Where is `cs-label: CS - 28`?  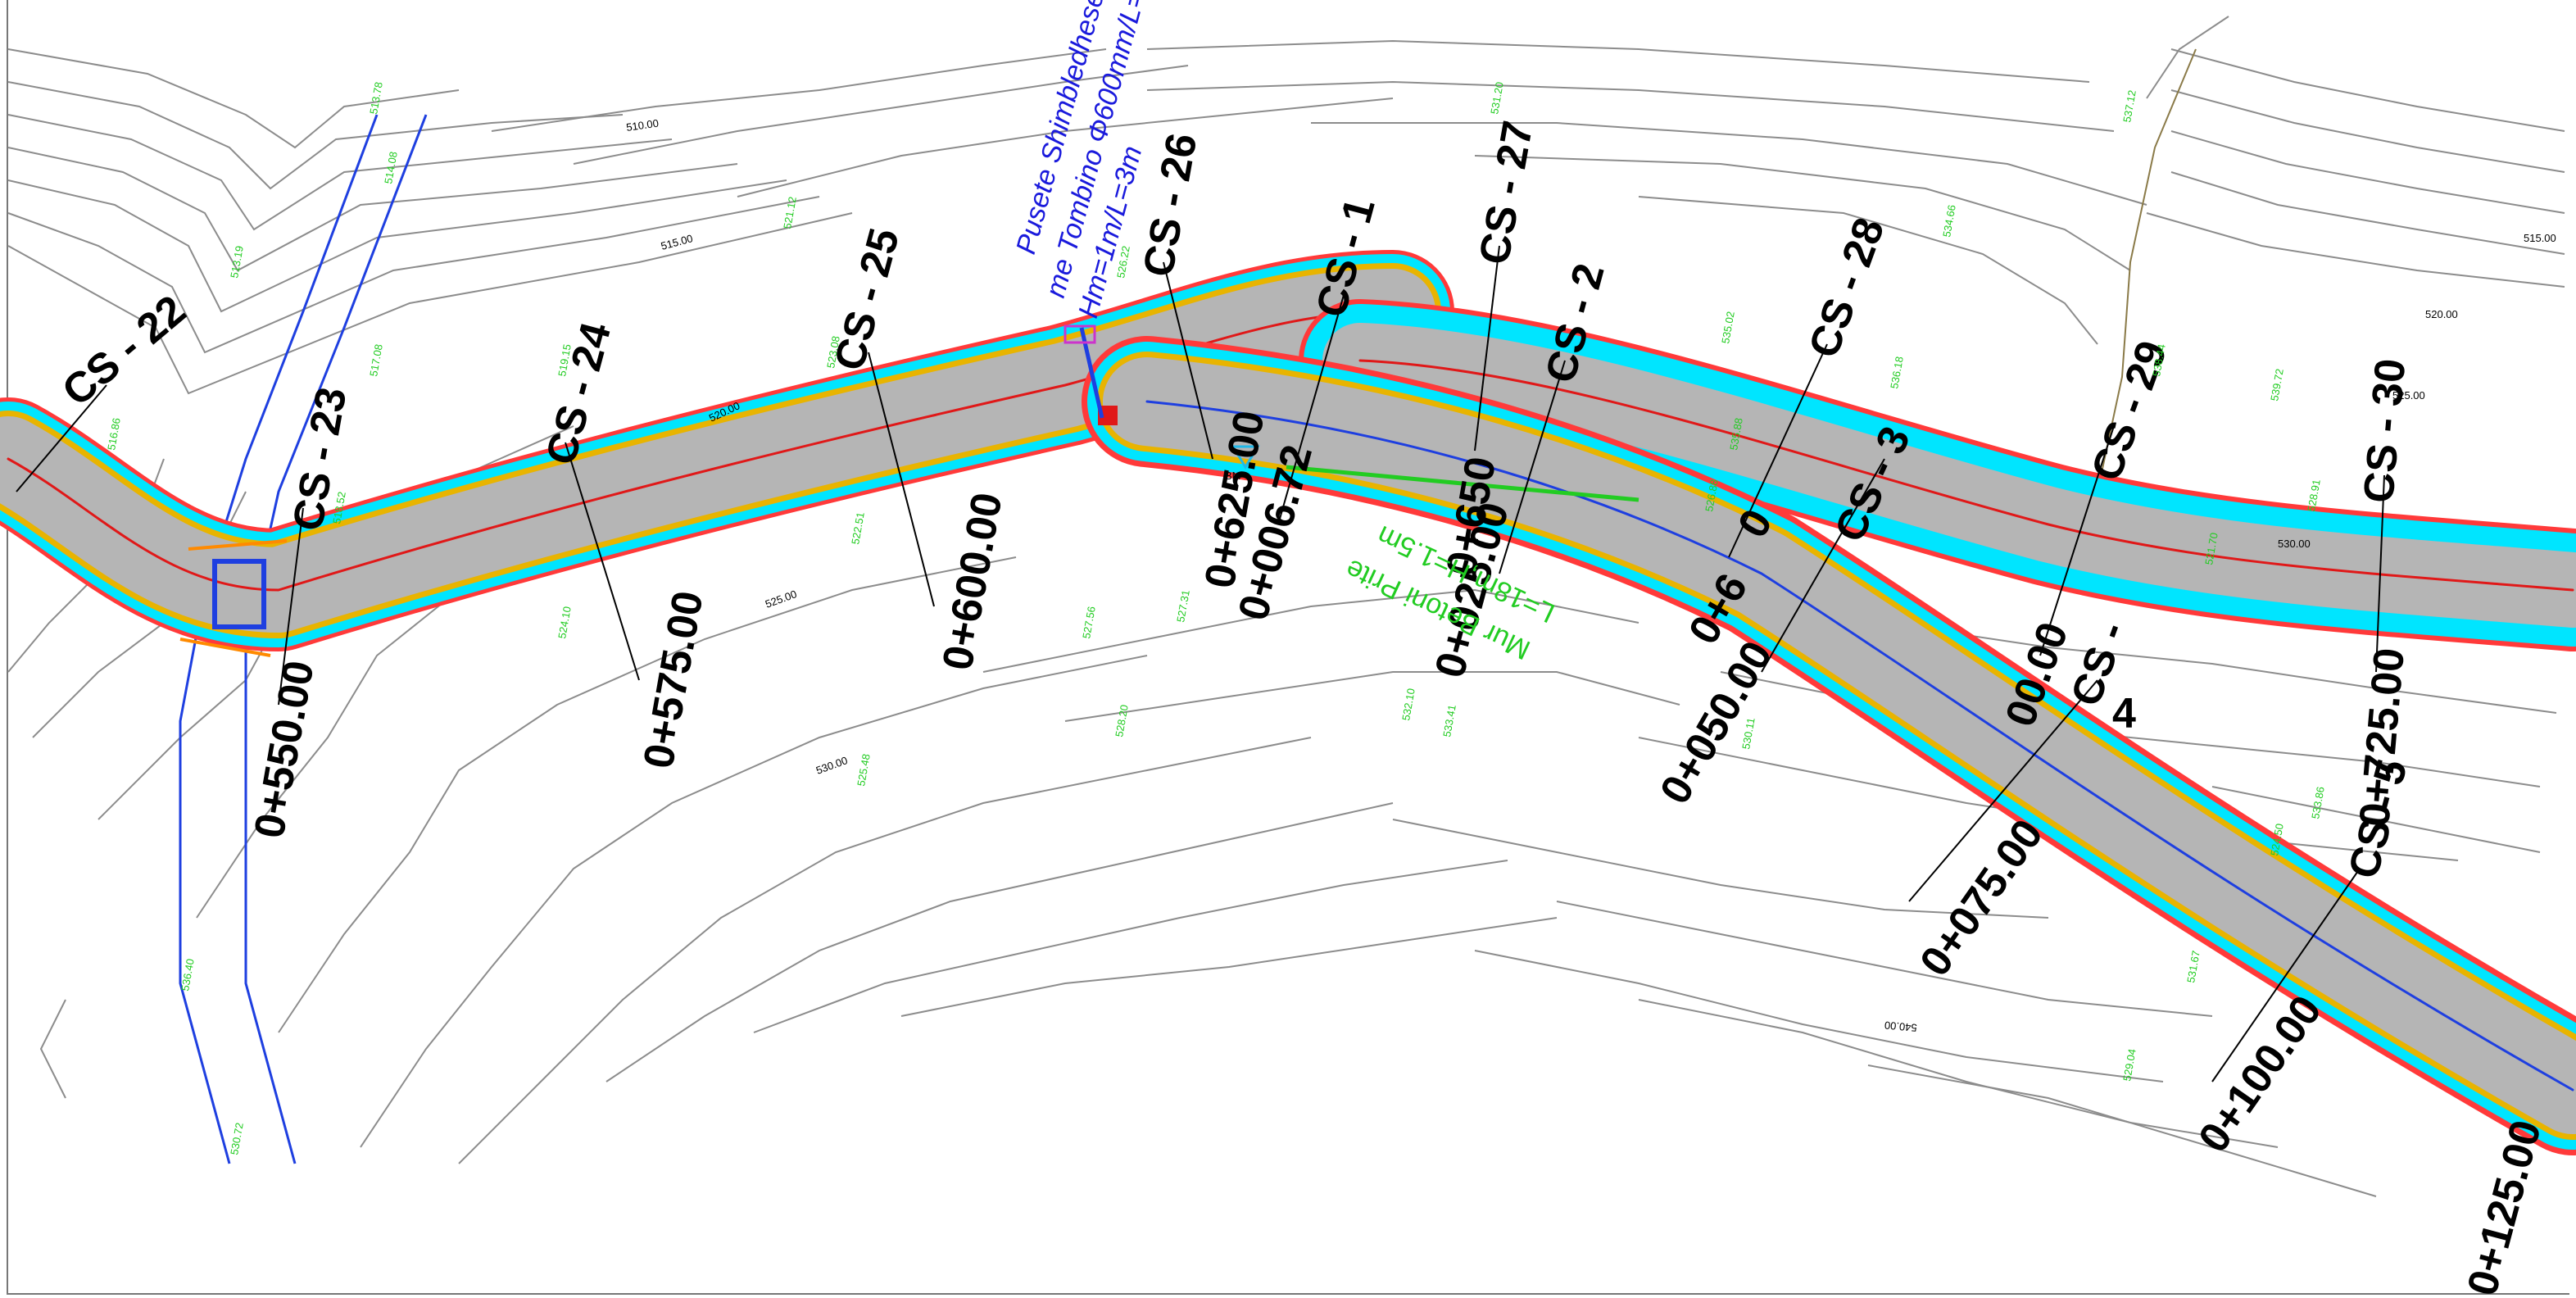
cs-label: CS - 28 is located at coordinates (1847, 288).